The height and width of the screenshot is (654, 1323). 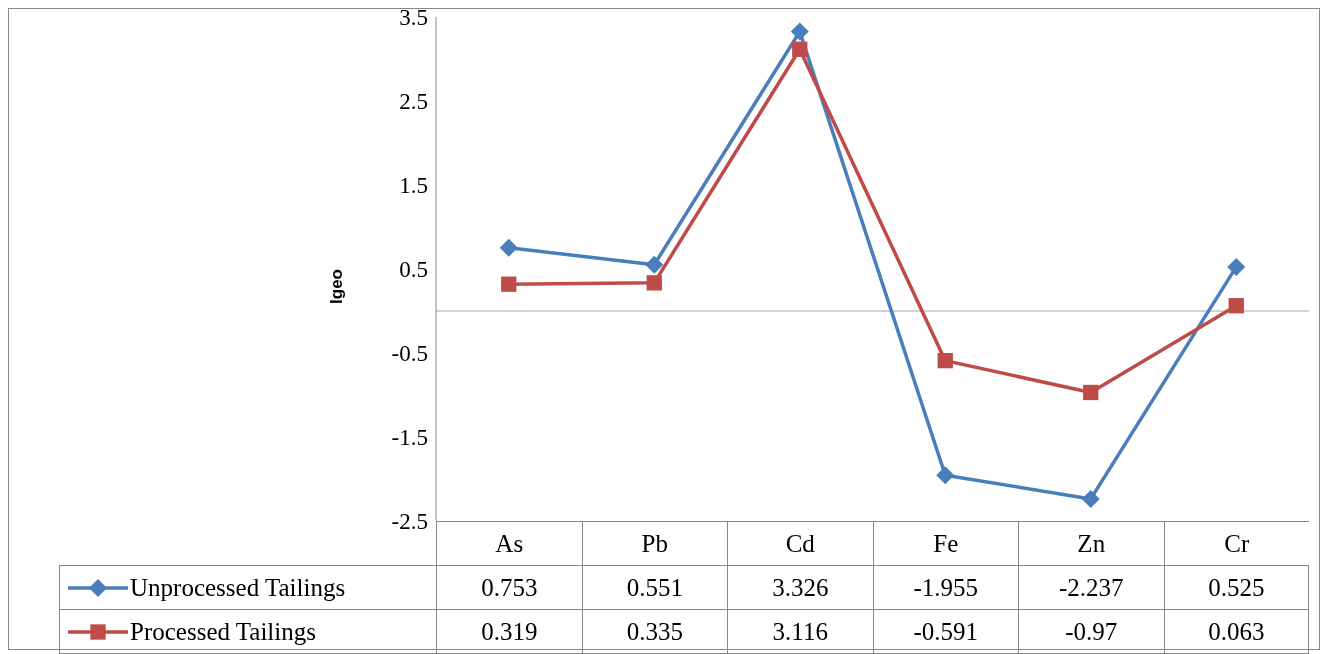 What do you see at coordinates (945, 631) in the screenshot?
I see `data-label: -0.591` at bounding box center [945, 631].